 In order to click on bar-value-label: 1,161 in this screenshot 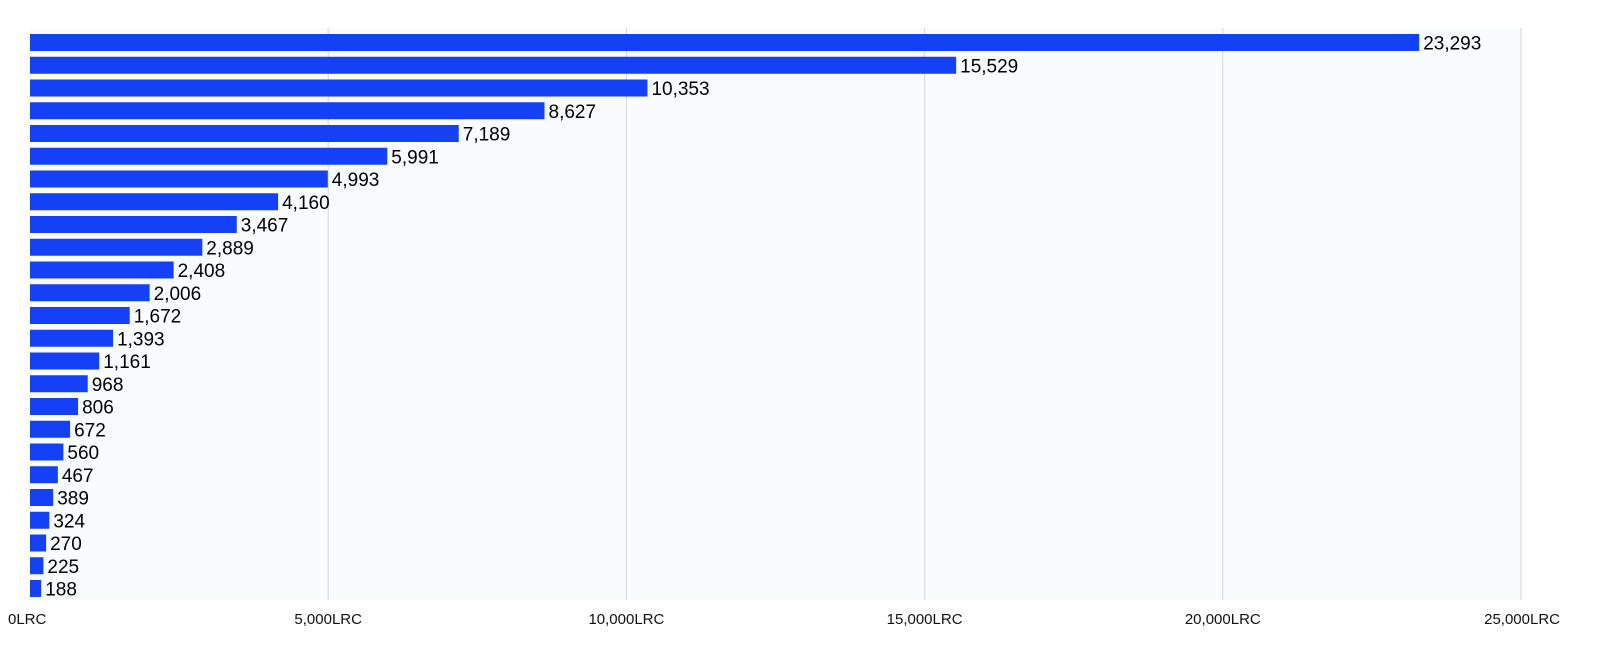, I will do `click(127, 362)`.